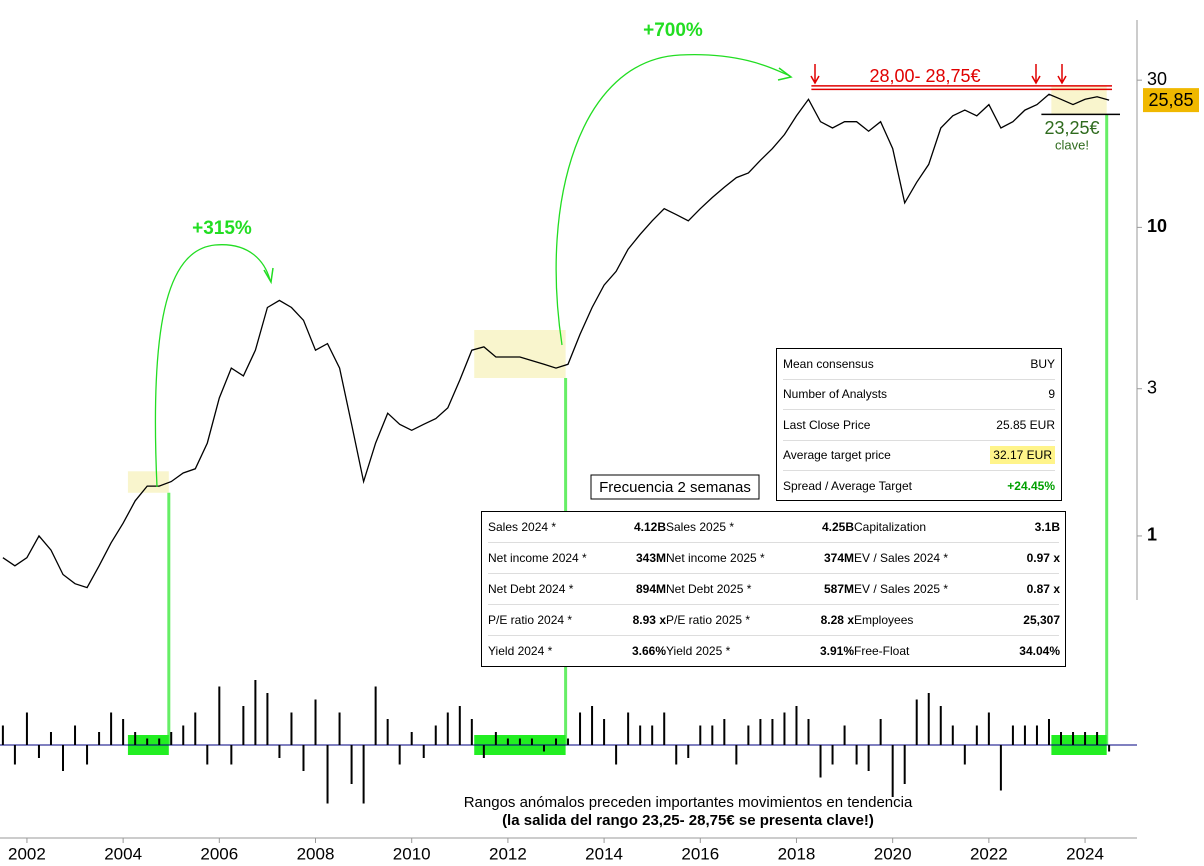  What do you see at coordinates (268, 276) in the screenshot?
I see `gain-arrow-head` at bounding box center [268, 276].